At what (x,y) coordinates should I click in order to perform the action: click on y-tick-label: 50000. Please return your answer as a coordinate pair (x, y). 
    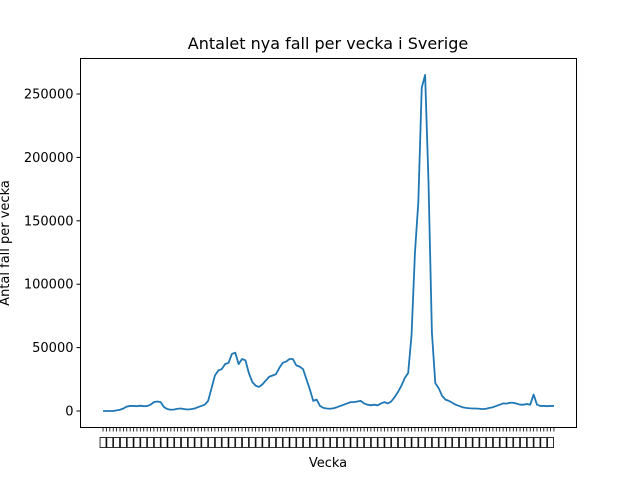
    Looking at the image, I should click on (52, 348).